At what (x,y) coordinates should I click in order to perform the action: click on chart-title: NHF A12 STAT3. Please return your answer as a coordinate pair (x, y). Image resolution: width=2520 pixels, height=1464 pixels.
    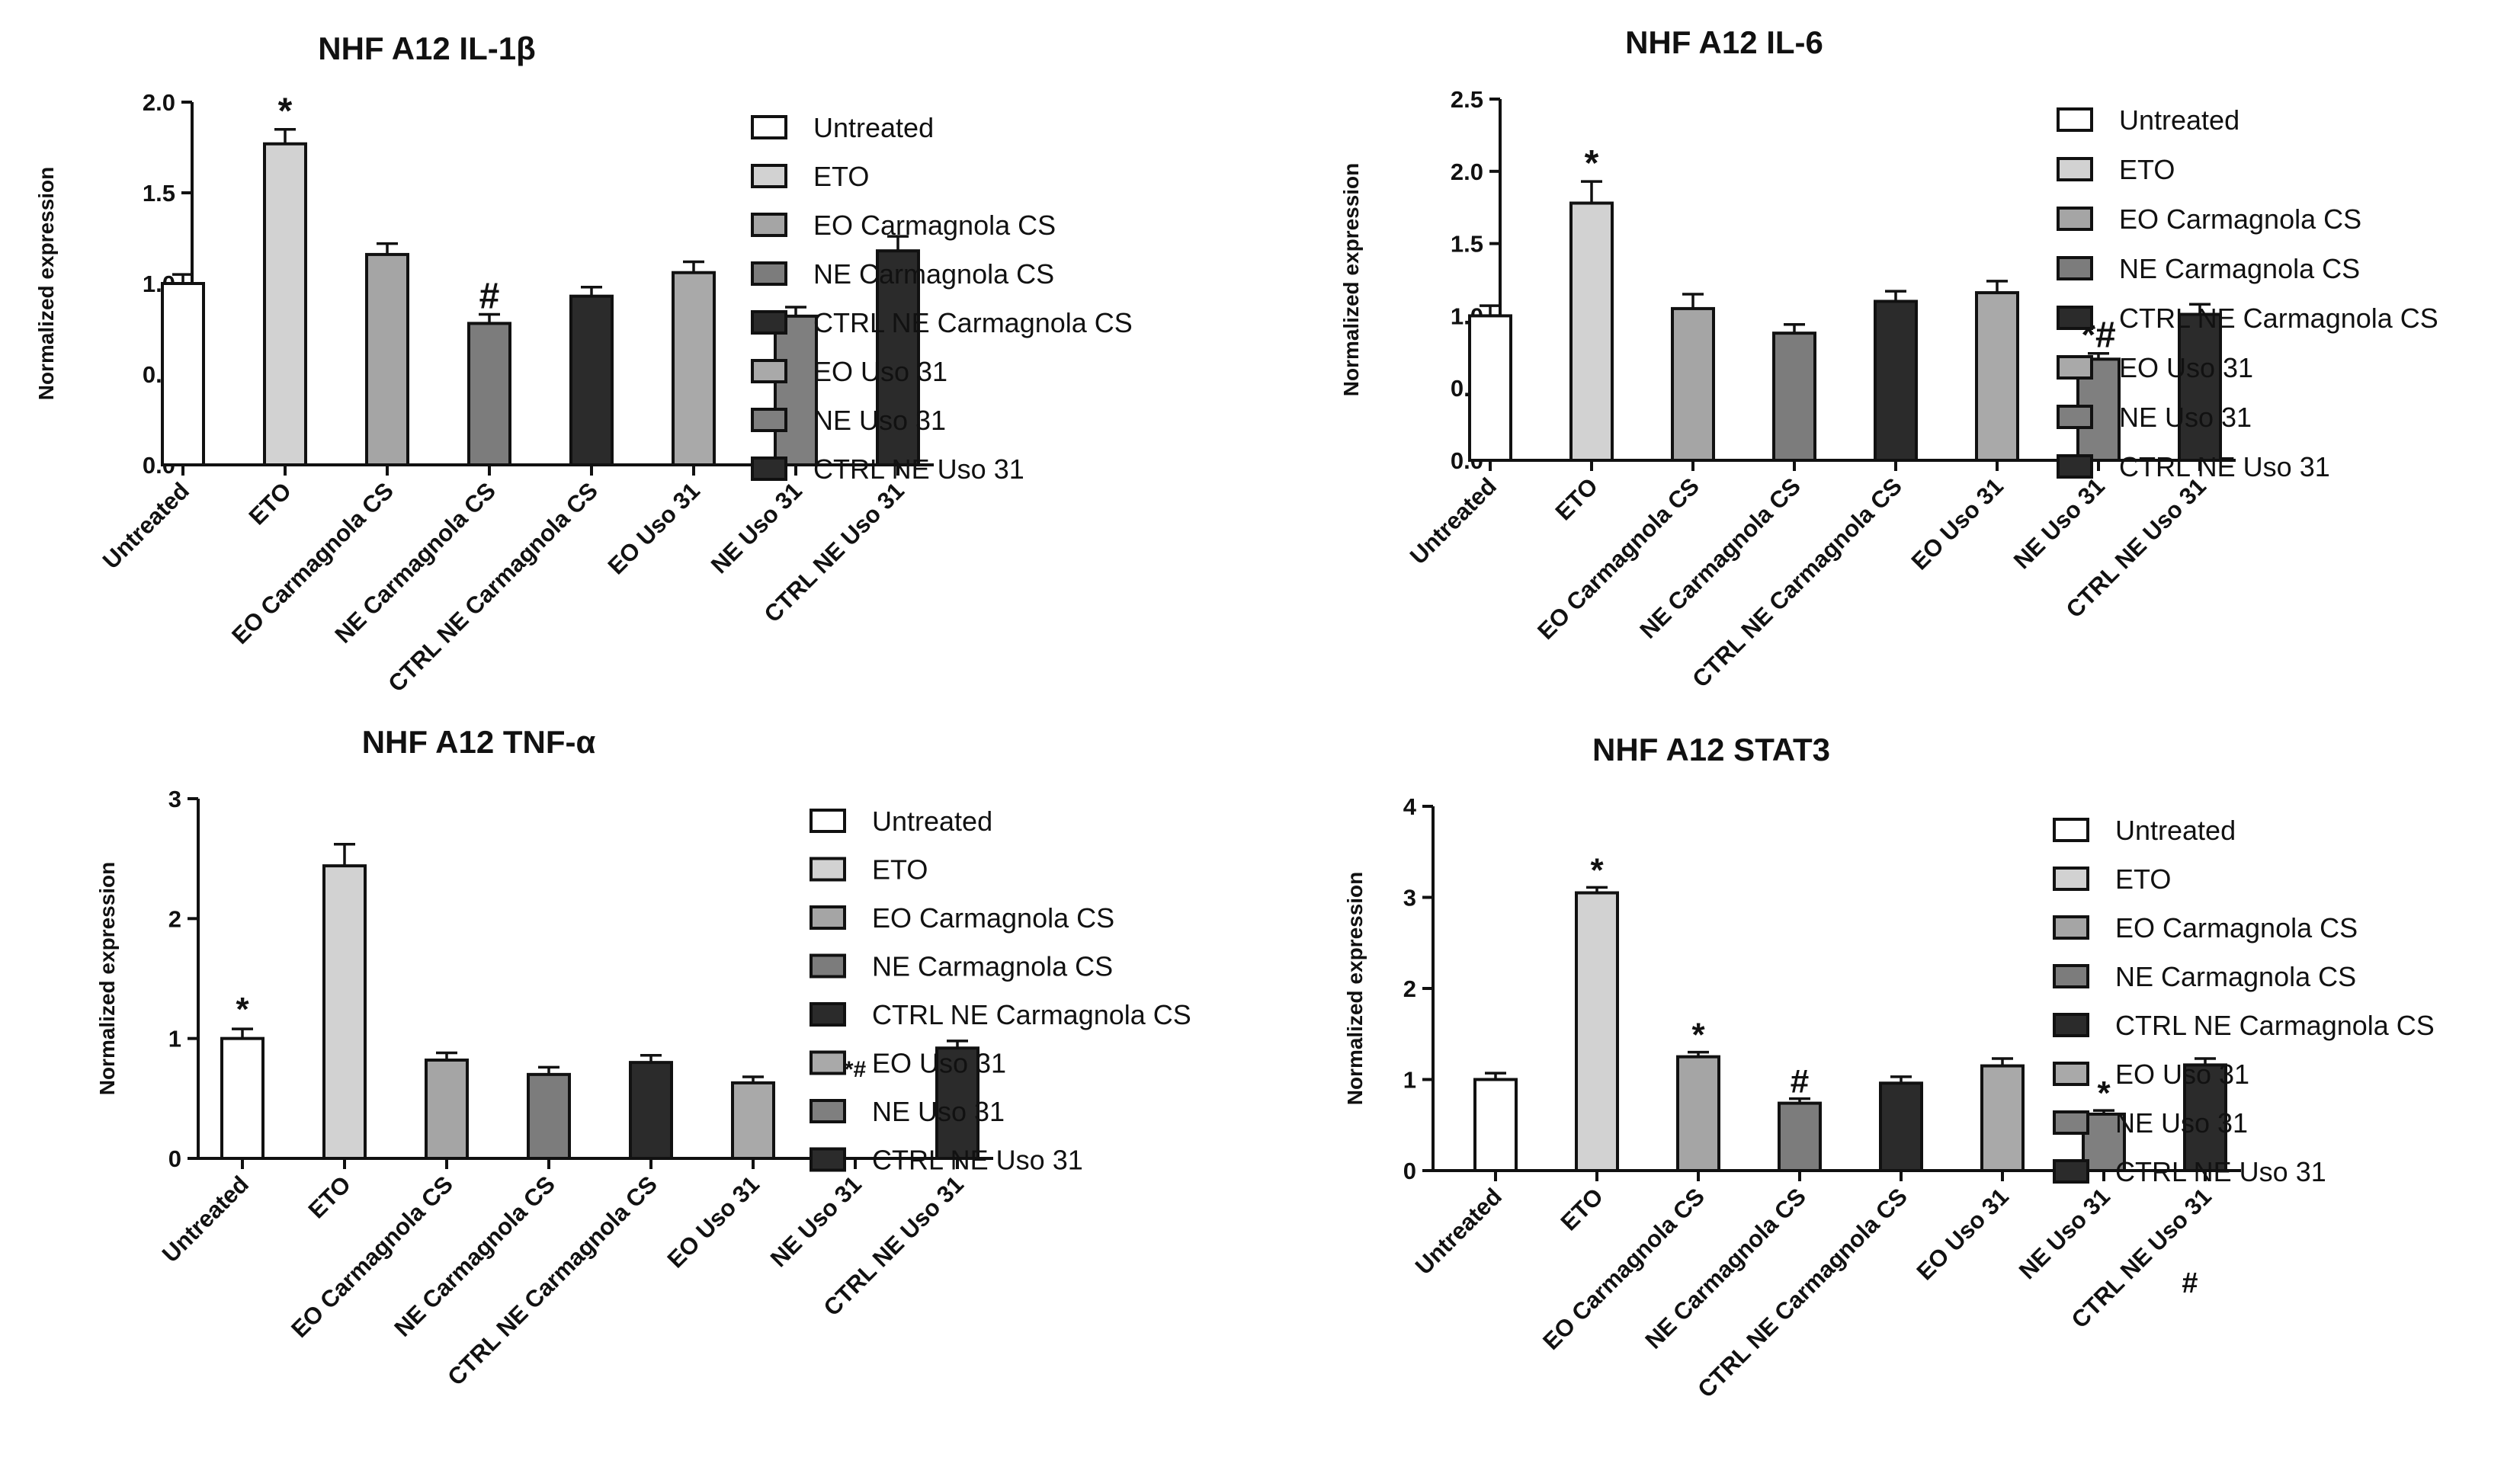
    Looking at the image, I should click on (1711, 749).